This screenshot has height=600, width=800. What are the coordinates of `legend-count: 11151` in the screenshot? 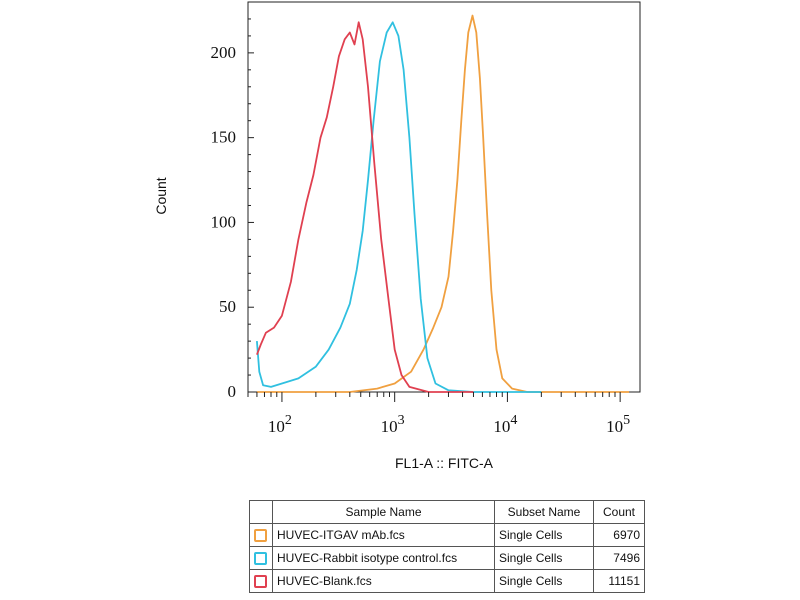 It's located at (619, 581).